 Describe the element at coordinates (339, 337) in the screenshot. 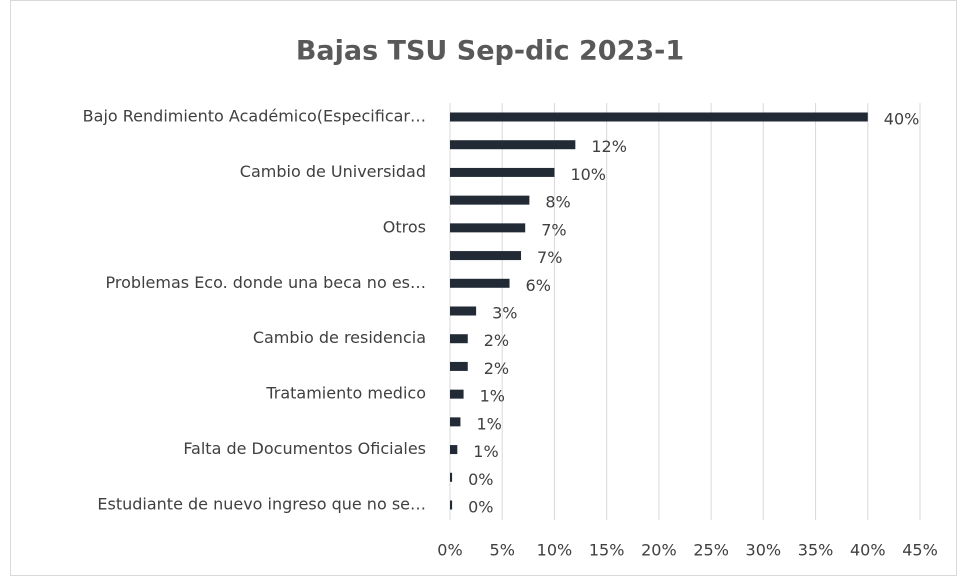

I see `y-tick-label: Cambio de residencia` at that location.